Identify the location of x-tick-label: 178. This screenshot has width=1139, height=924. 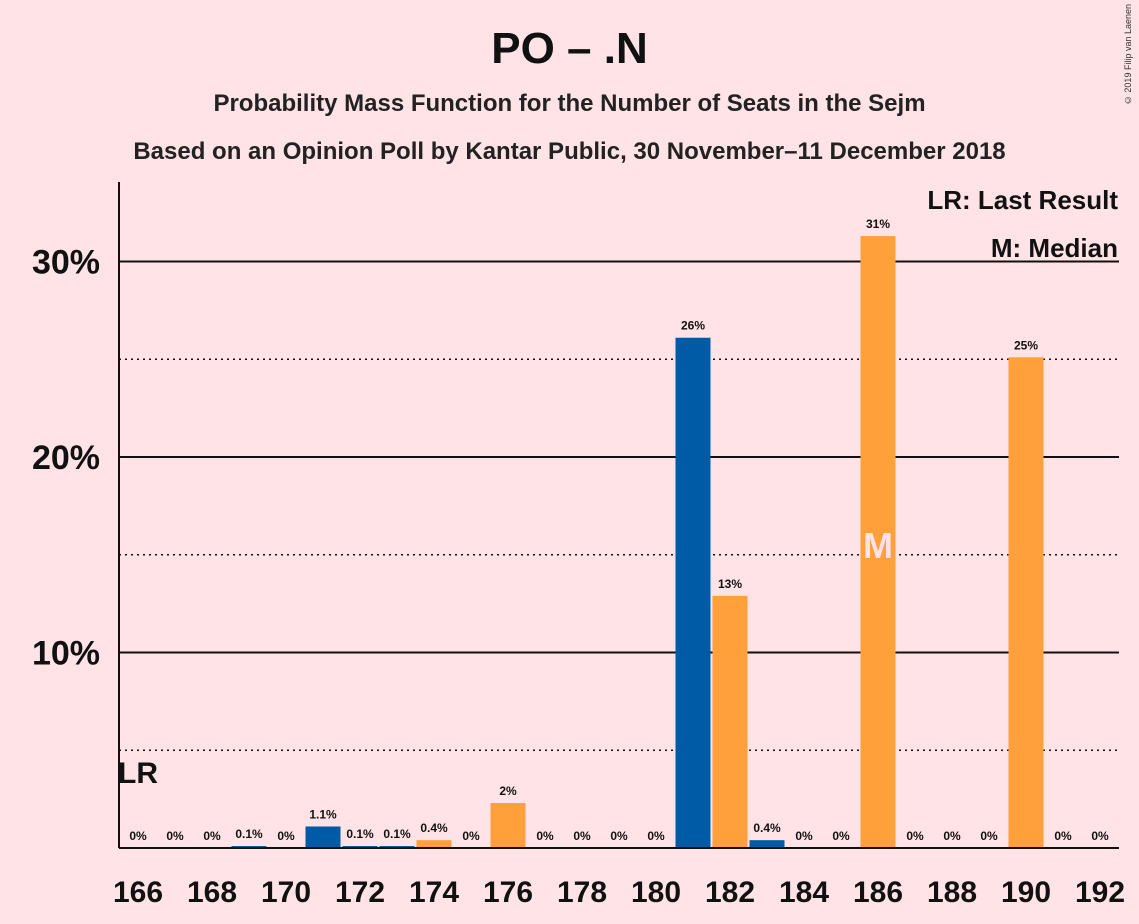
(582, 892).